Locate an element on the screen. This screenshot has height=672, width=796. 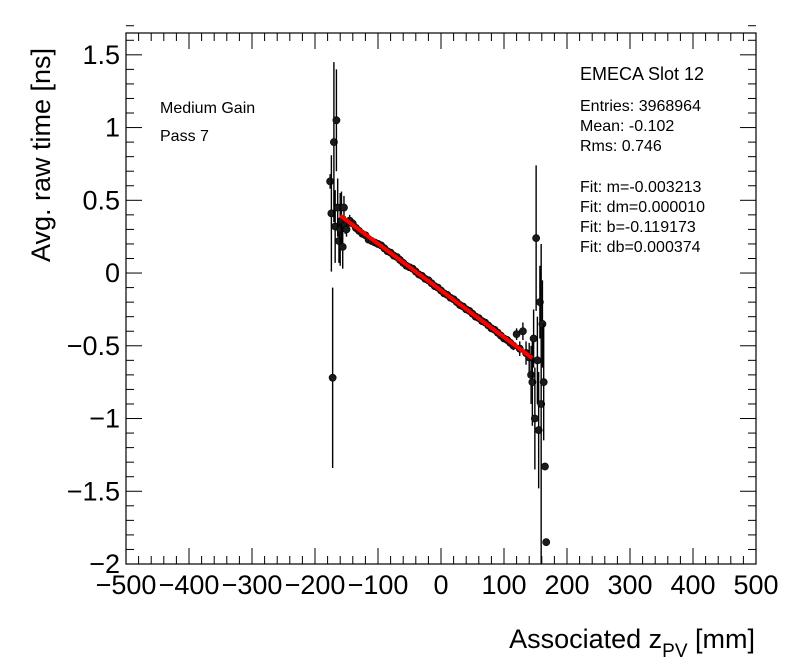
y-tick-label: 0 is located at coordinates (112, 273).